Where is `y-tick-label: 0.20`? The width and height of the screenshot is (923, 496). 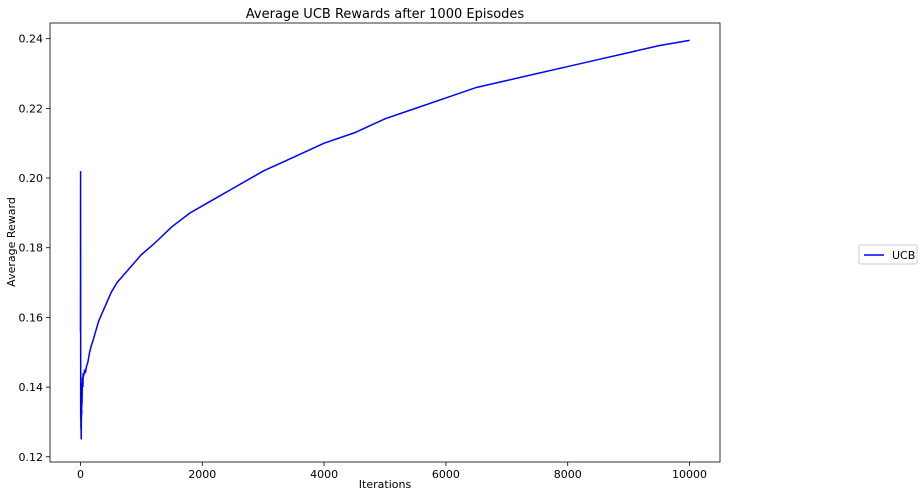
y-tick-label: 0.20 is located at coordinates (31, 178).